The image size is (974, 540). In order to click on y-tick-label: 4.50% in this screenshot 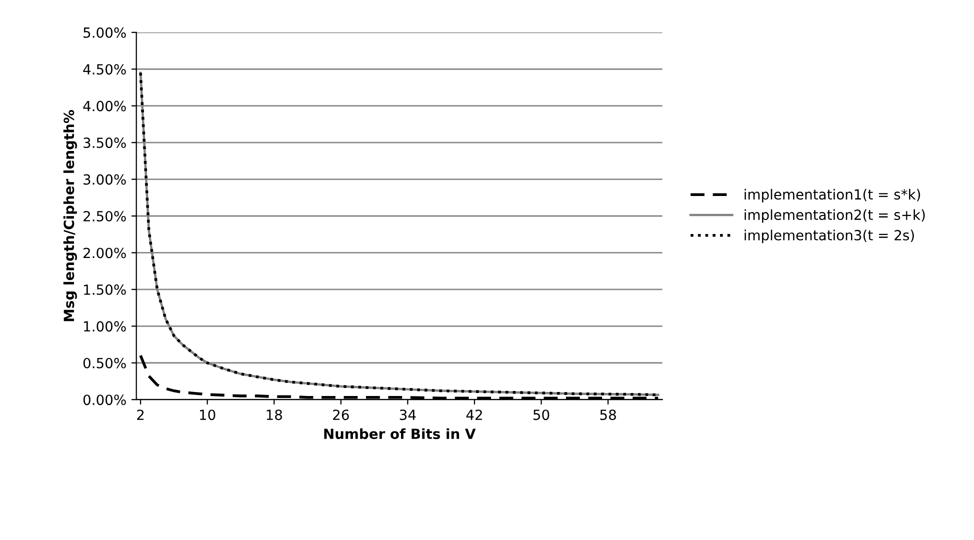, I will do `click(104, 69)`.